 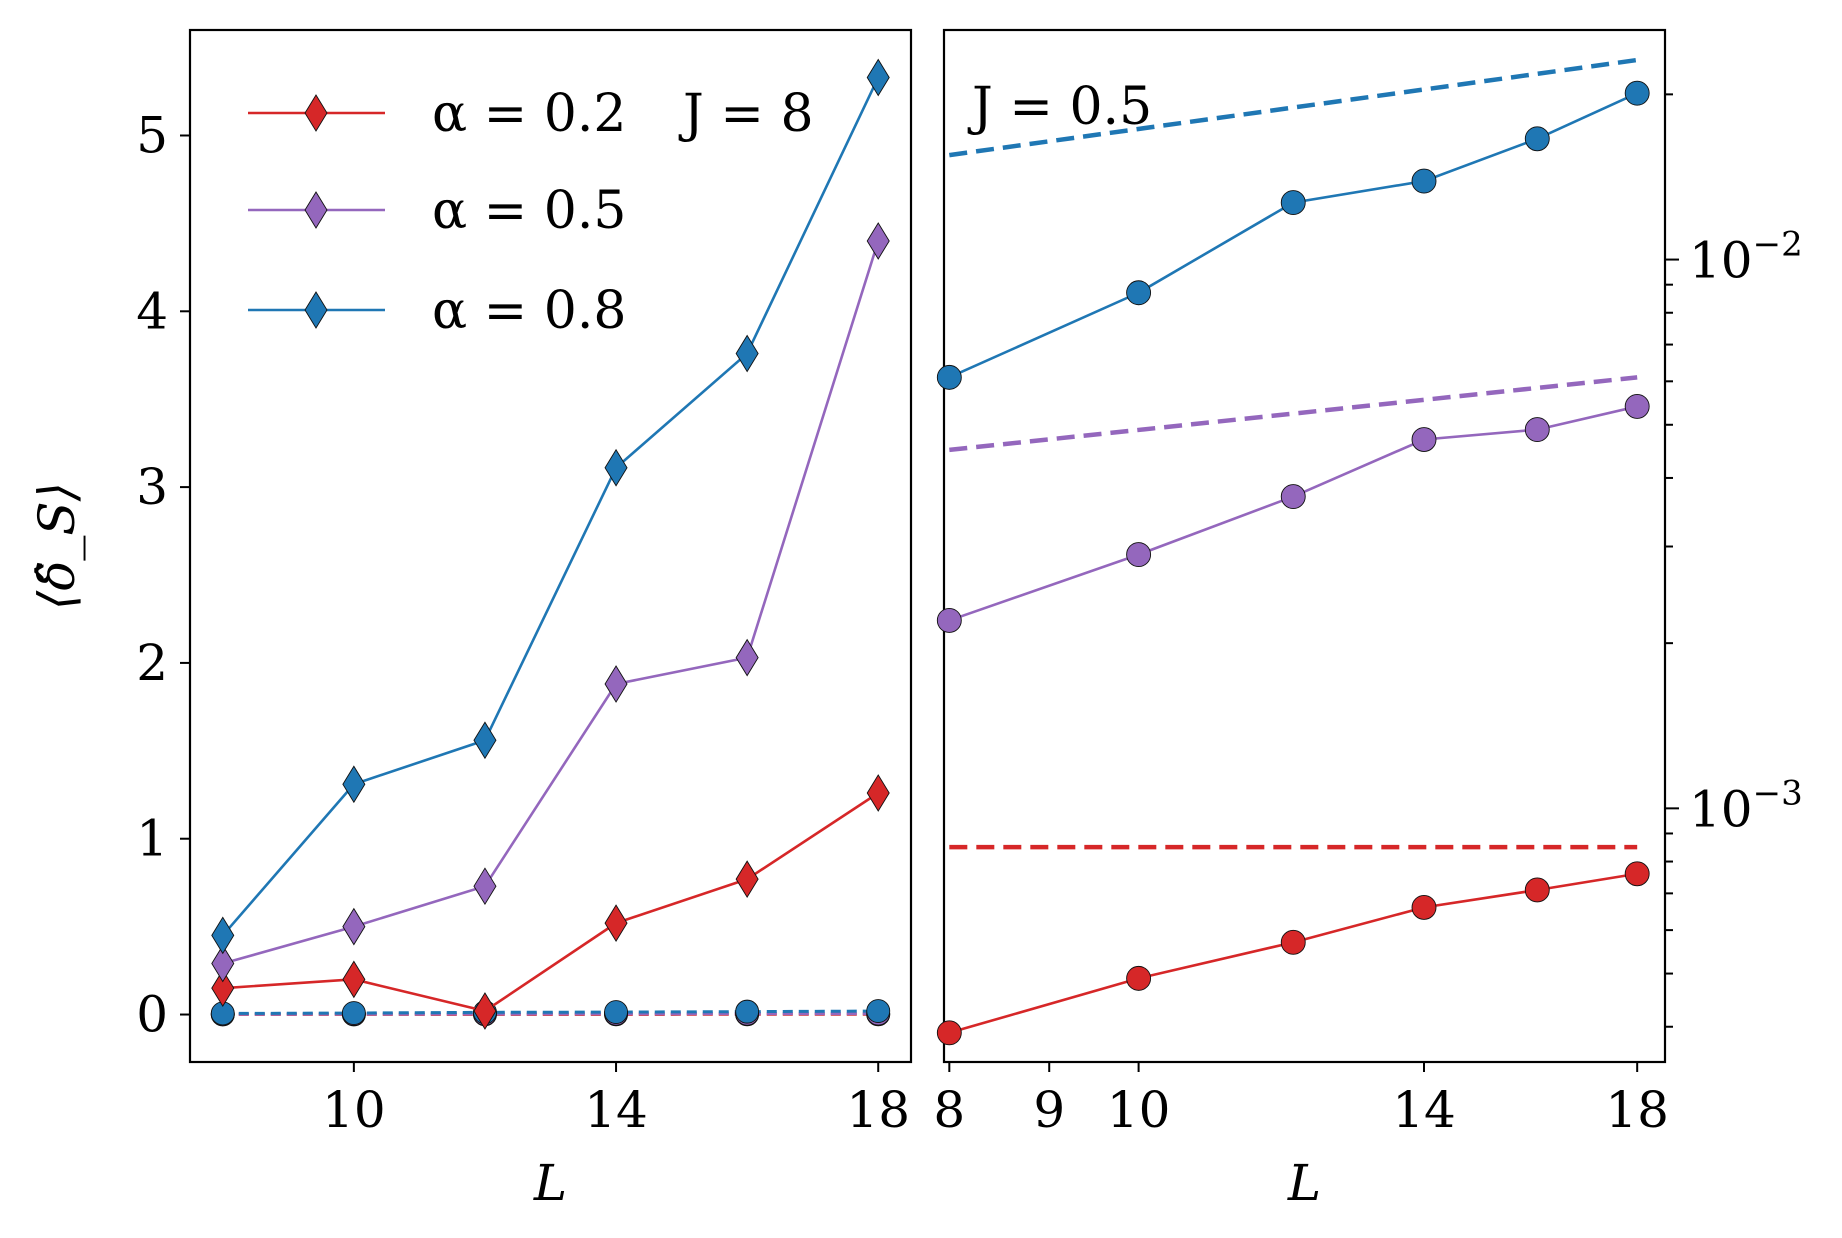 What do you see at coordinates (1059, 107) in the screenshot?
I see `panel-annotation: J = 0.5` at bounding box center [1059, 107].